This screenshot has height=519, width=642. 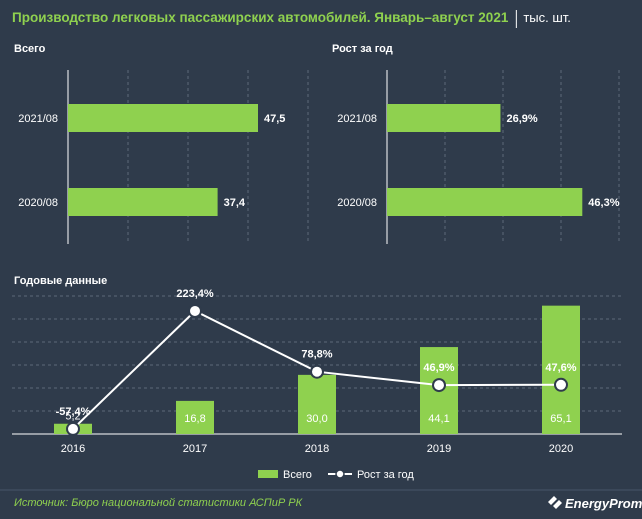 What do you see at coordinates (603, 503) in the screenshot?
I see `brand-name: EnergyProm` at bounding box center [603, 503].